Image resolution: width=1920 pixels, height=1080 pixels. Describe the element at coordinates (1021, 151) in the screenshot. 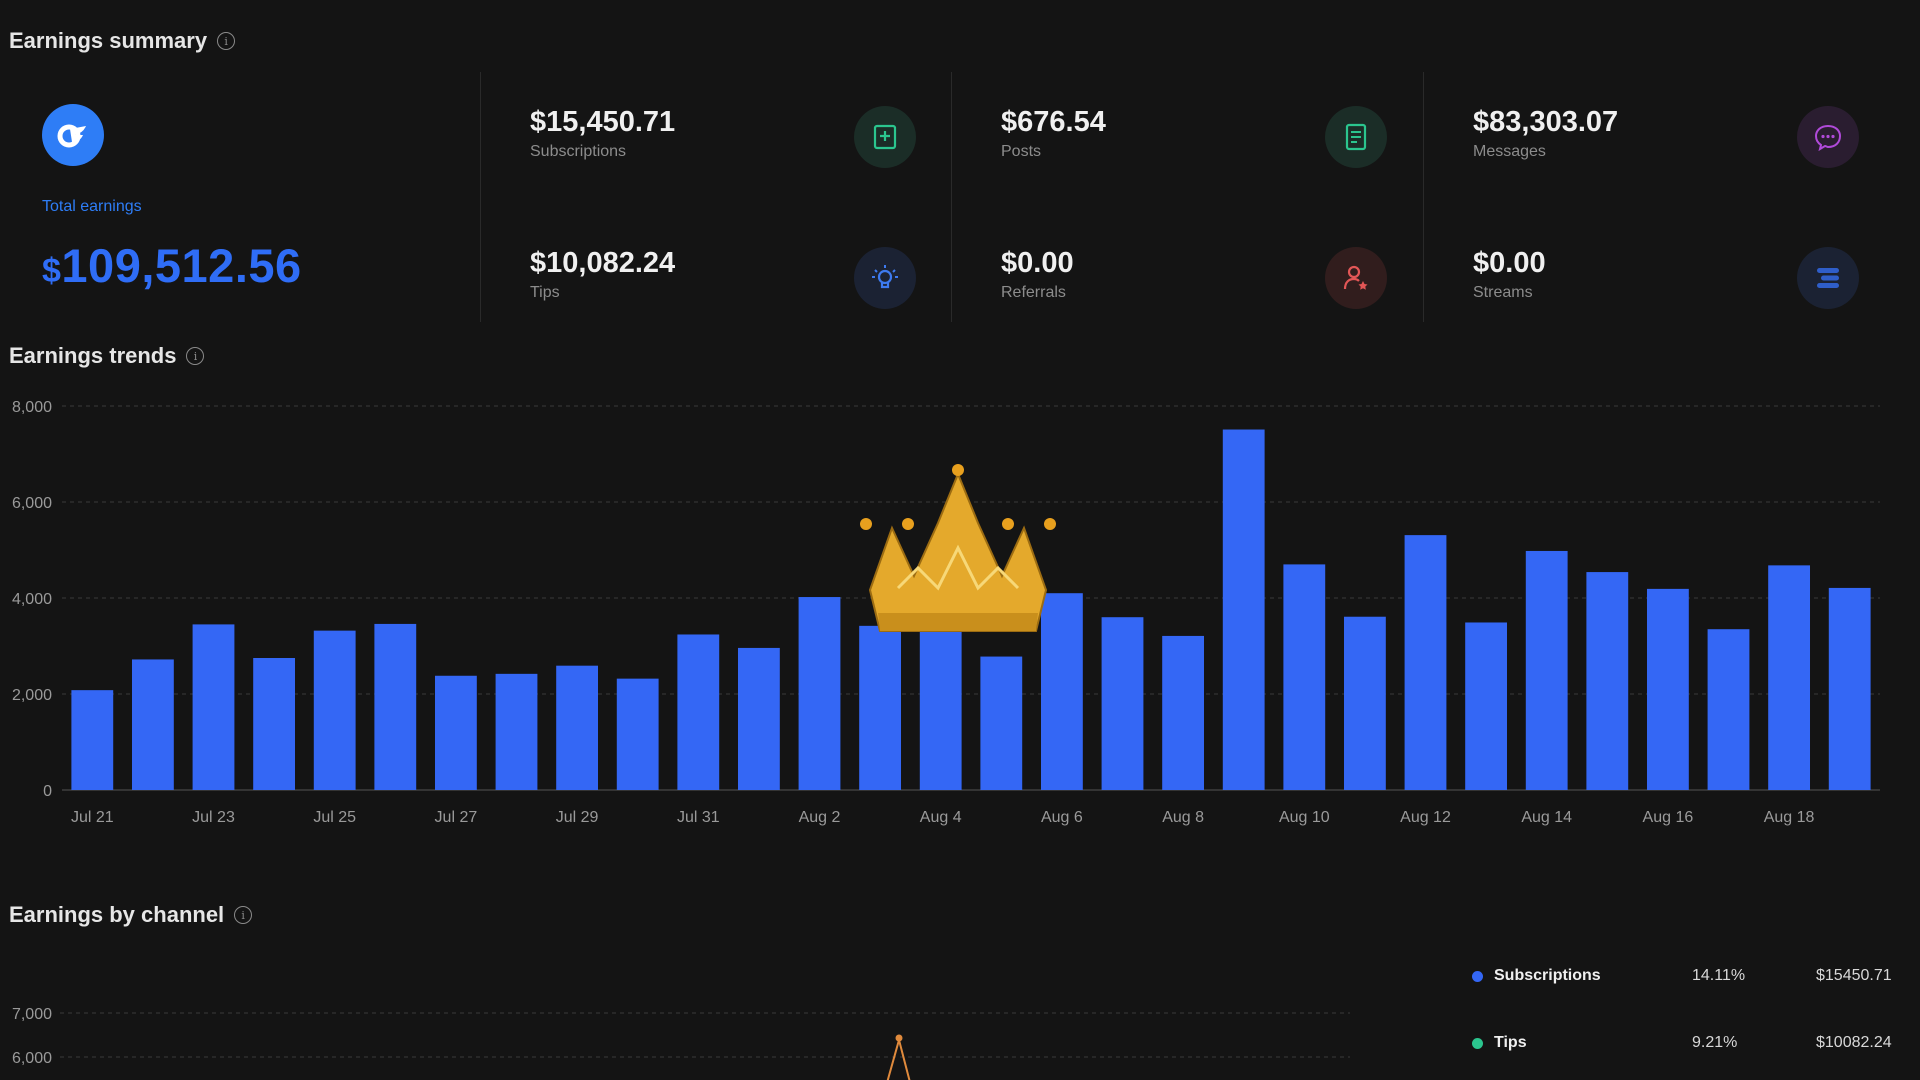

I see `metric-label: Posts` at that location.